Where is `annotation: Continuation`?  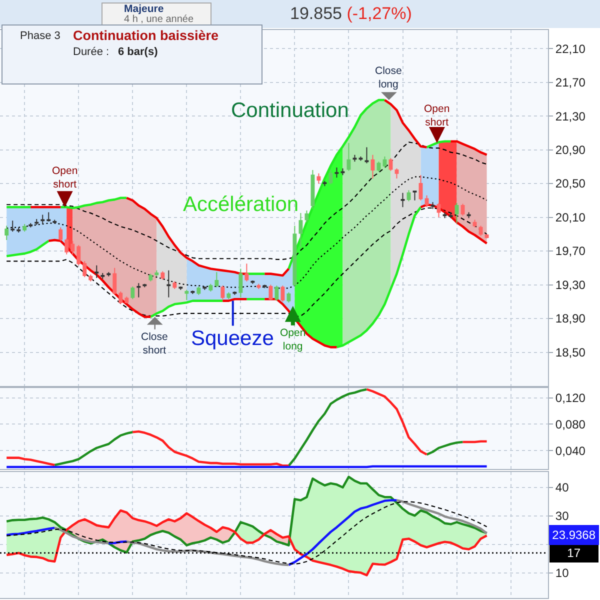
annotation: Continuation is located at coordinates (290, 110).